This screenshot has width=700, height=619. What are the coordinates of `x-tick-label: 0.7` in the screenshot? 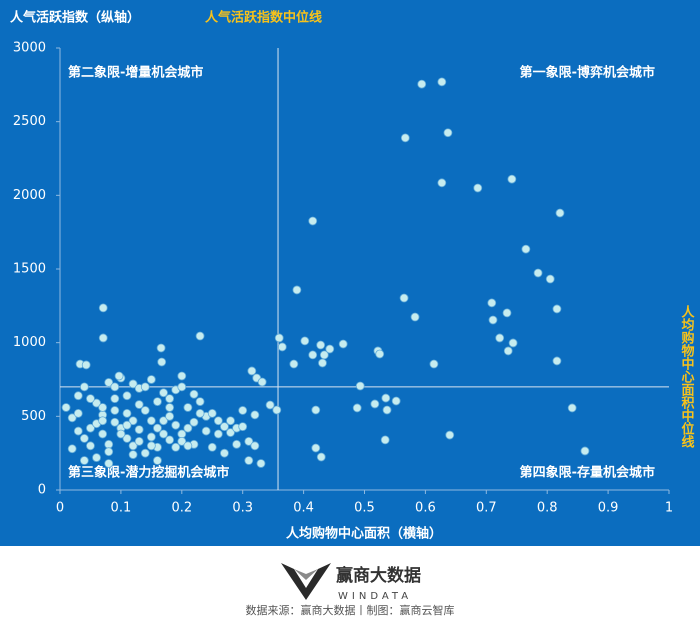 It's located at (486, 508).